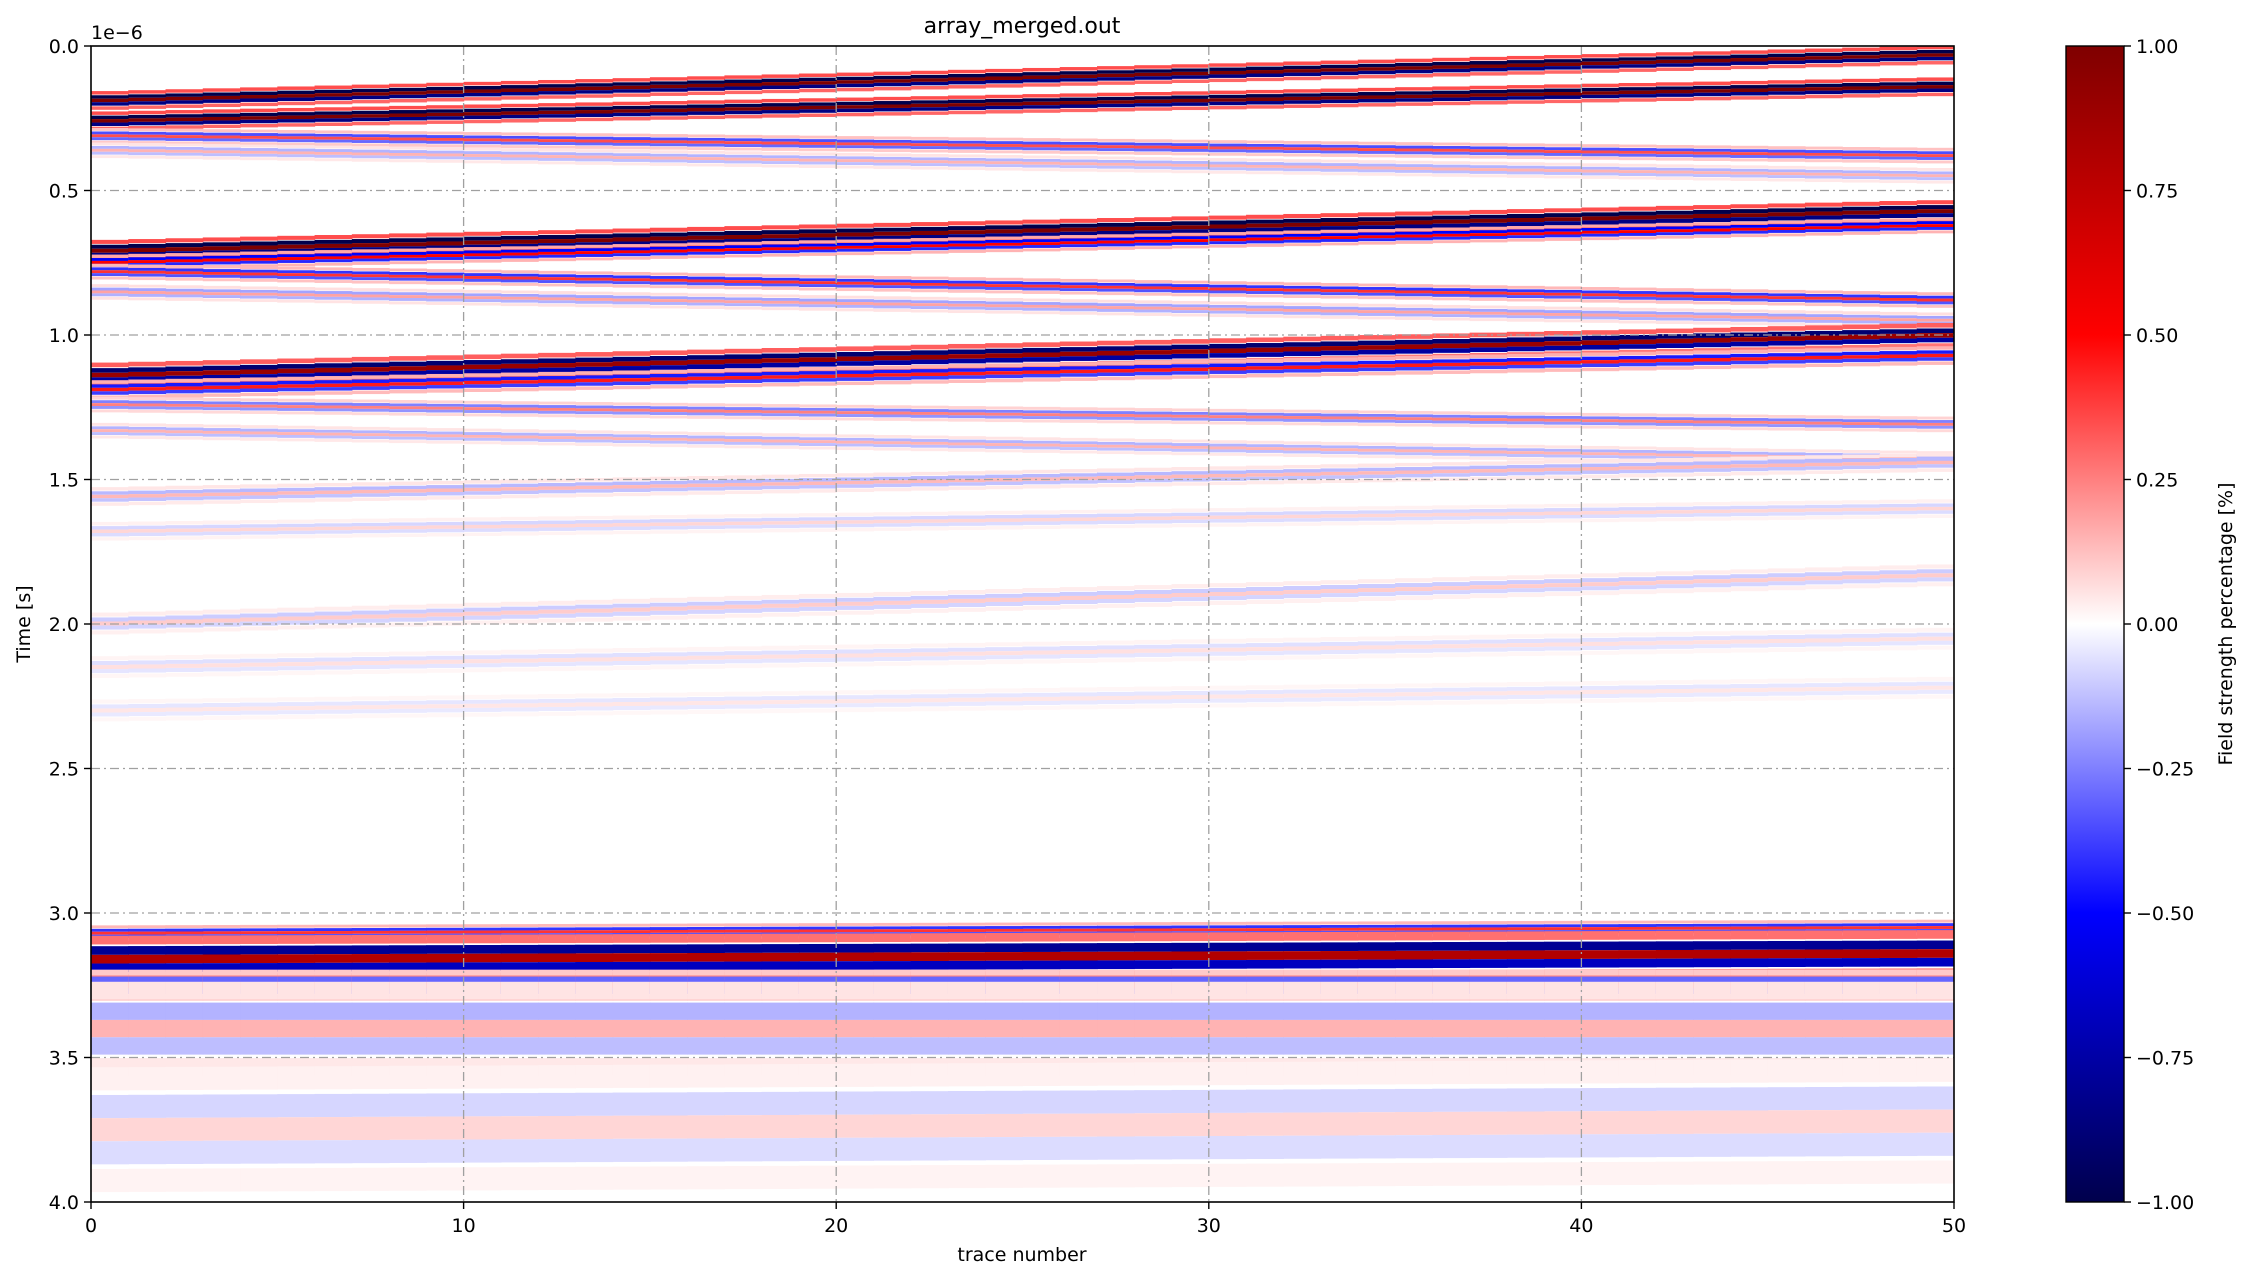 The width and height of the screenshot is (2246, 1279). Describe the element at coordinates (594, 634) in the screenshot. I see `trace-column` at that location.